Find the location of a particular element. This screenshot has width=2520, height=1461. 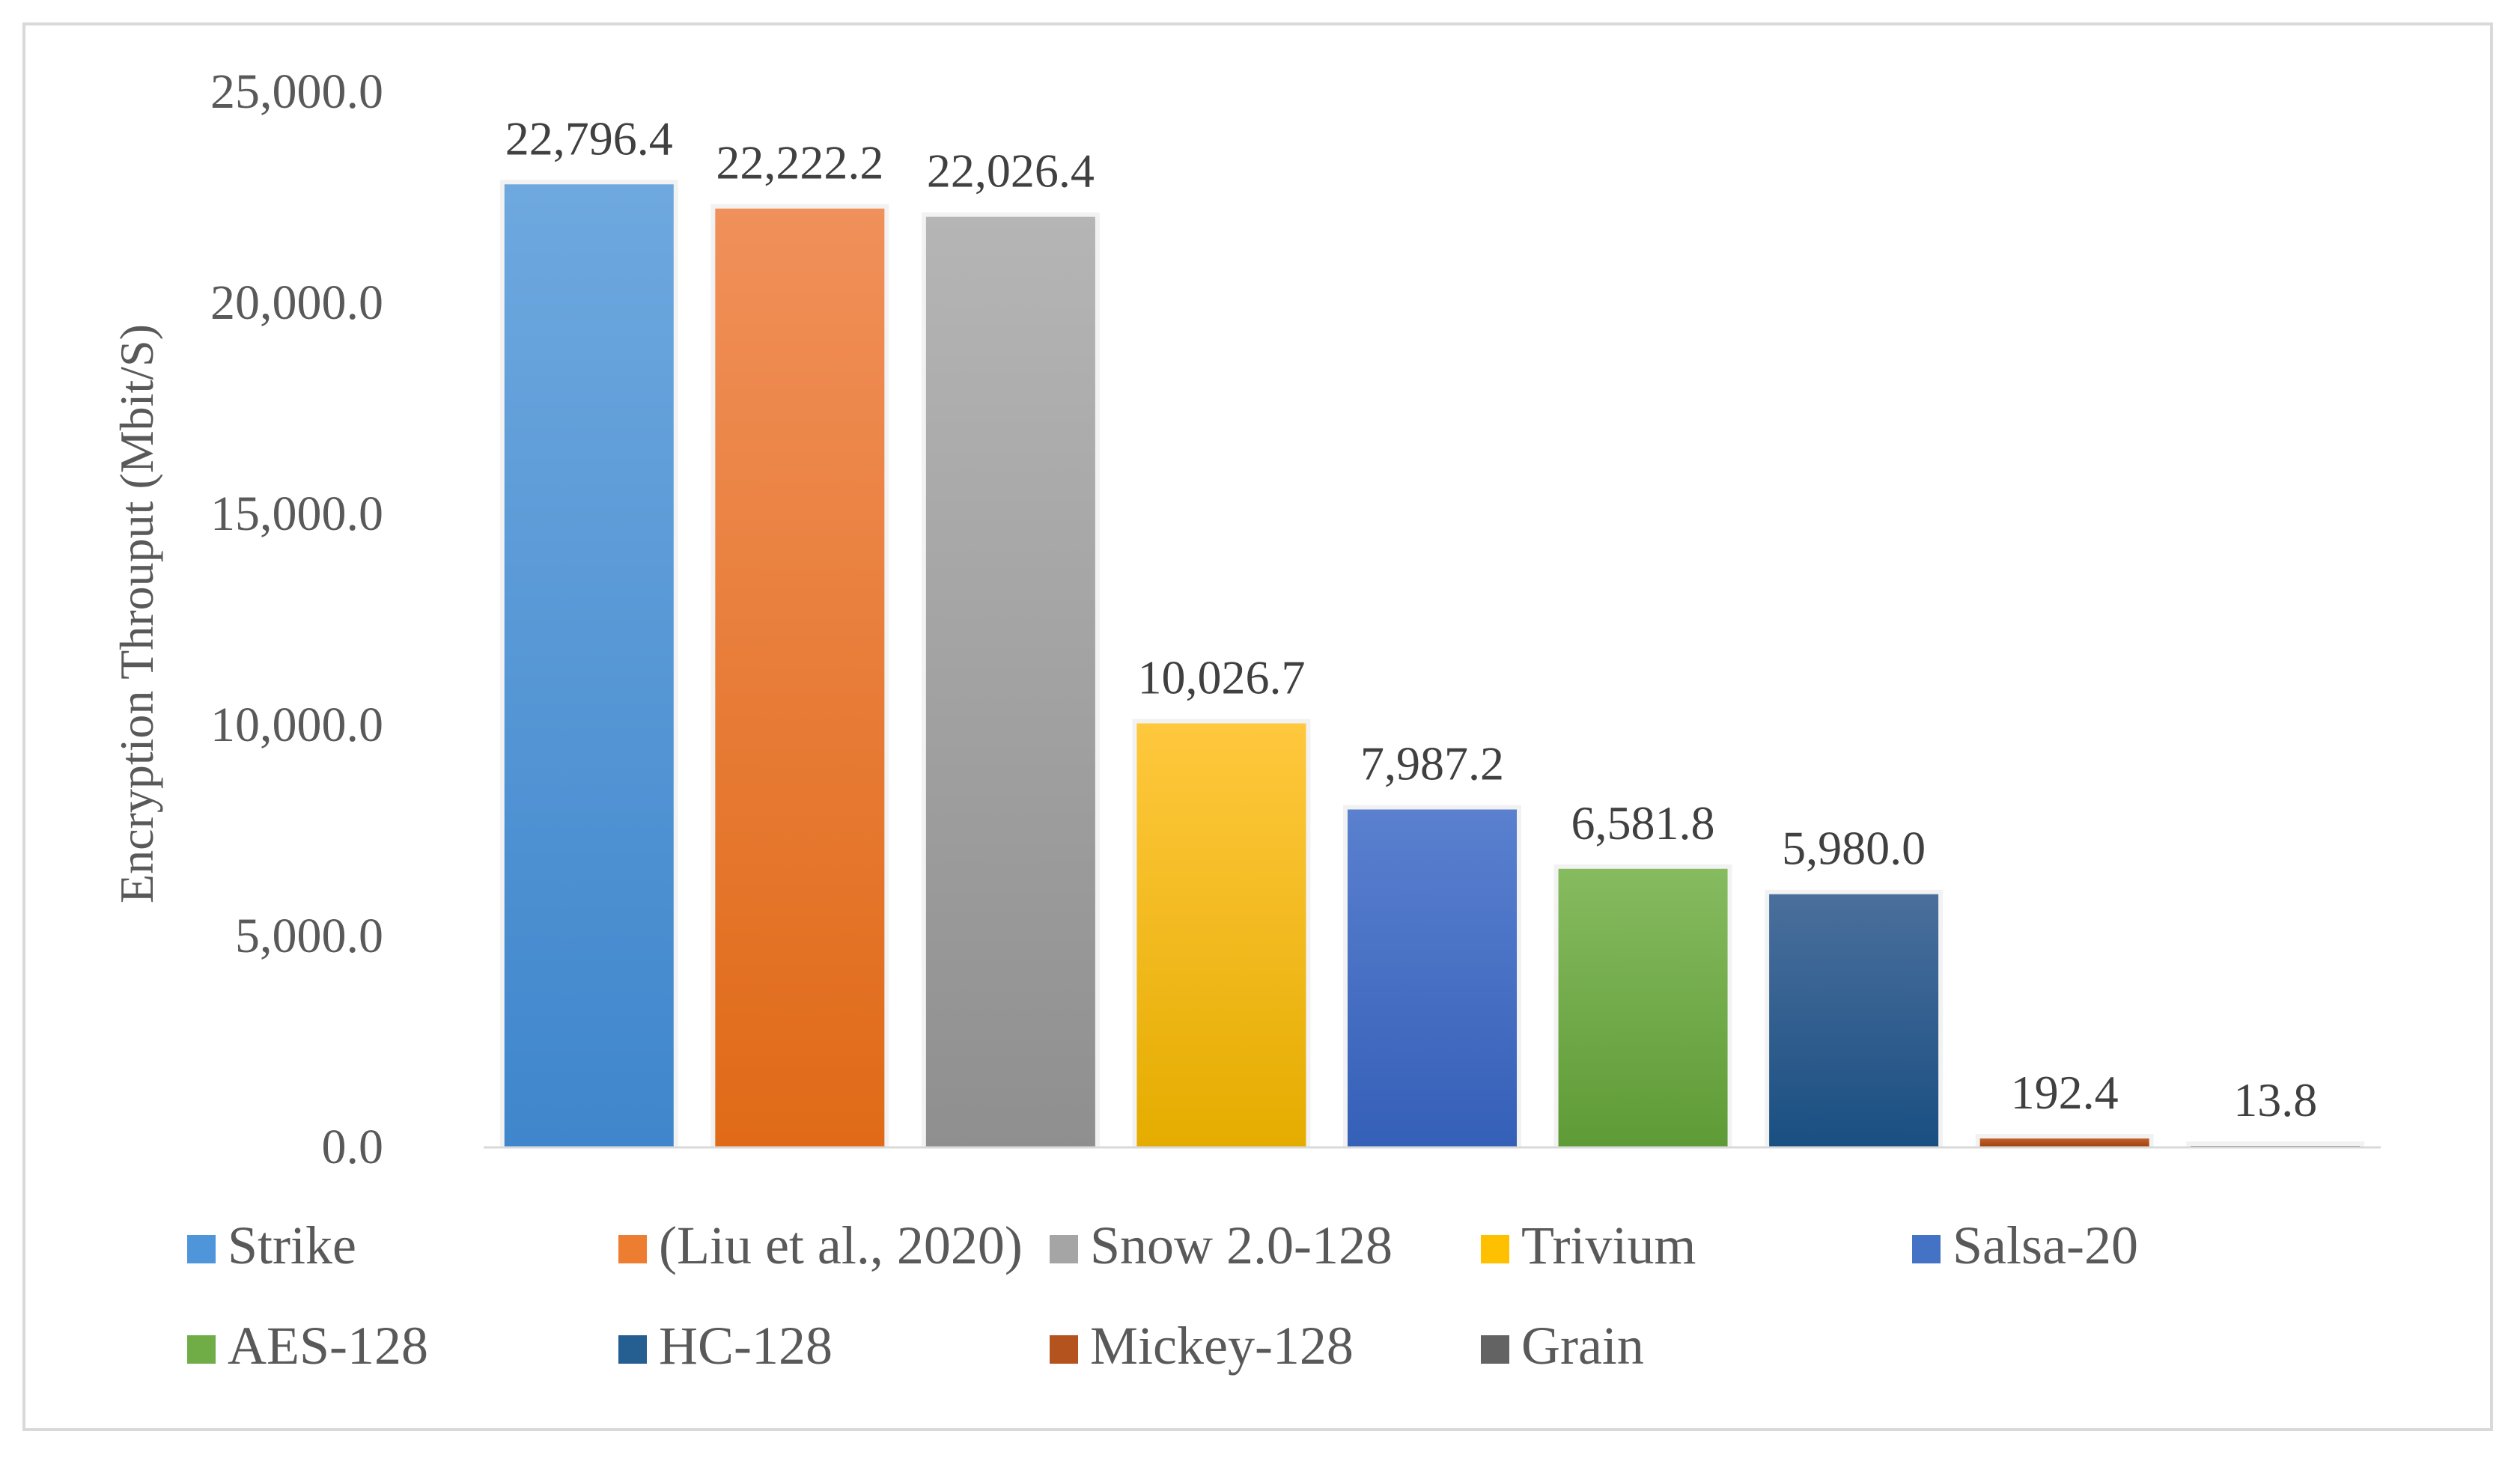

legend-item: Grain is located at coordinates (1562, 1346).